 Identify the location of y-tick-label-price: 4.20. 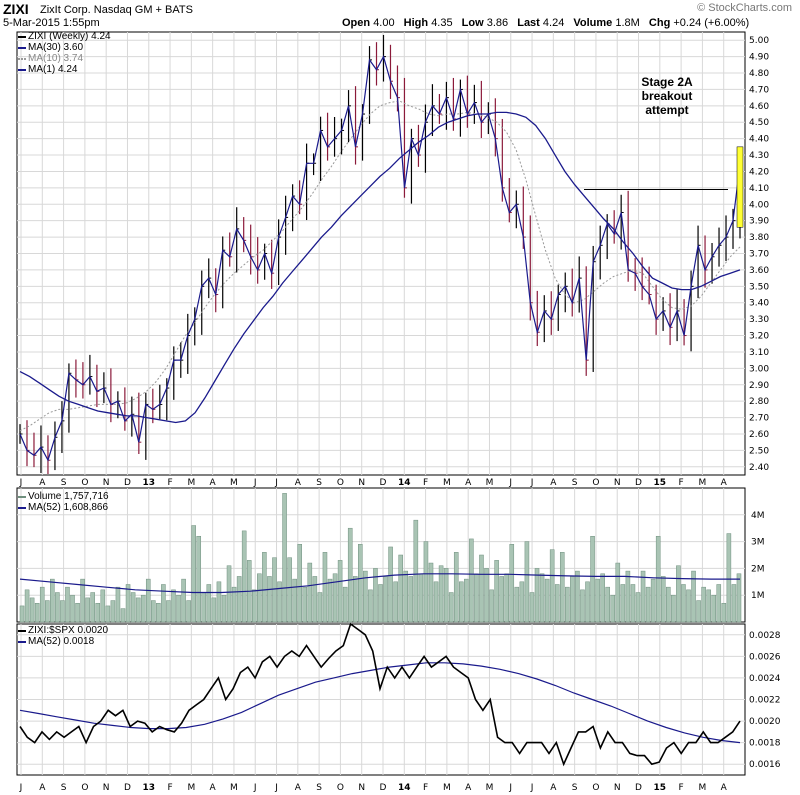
(759, 172).